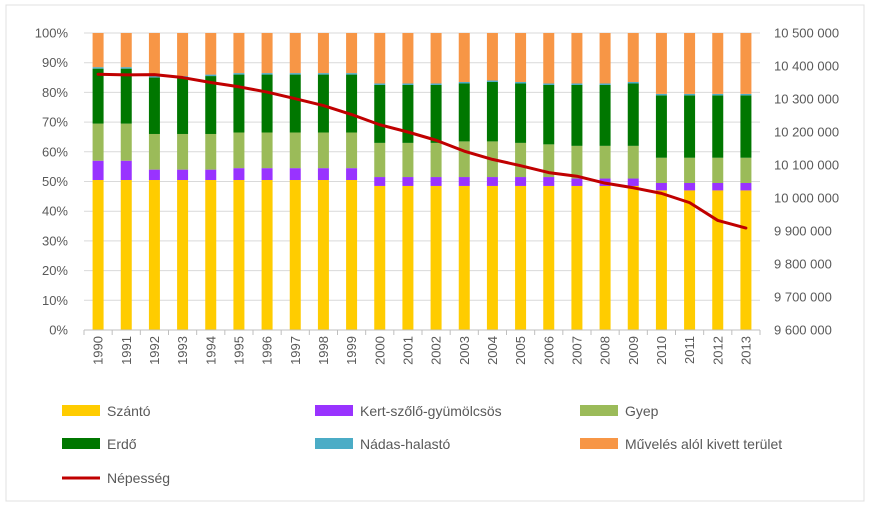 This screenshot has width=871, height=506. I want to click on x-tick-label: 1994, so click(210, 350).